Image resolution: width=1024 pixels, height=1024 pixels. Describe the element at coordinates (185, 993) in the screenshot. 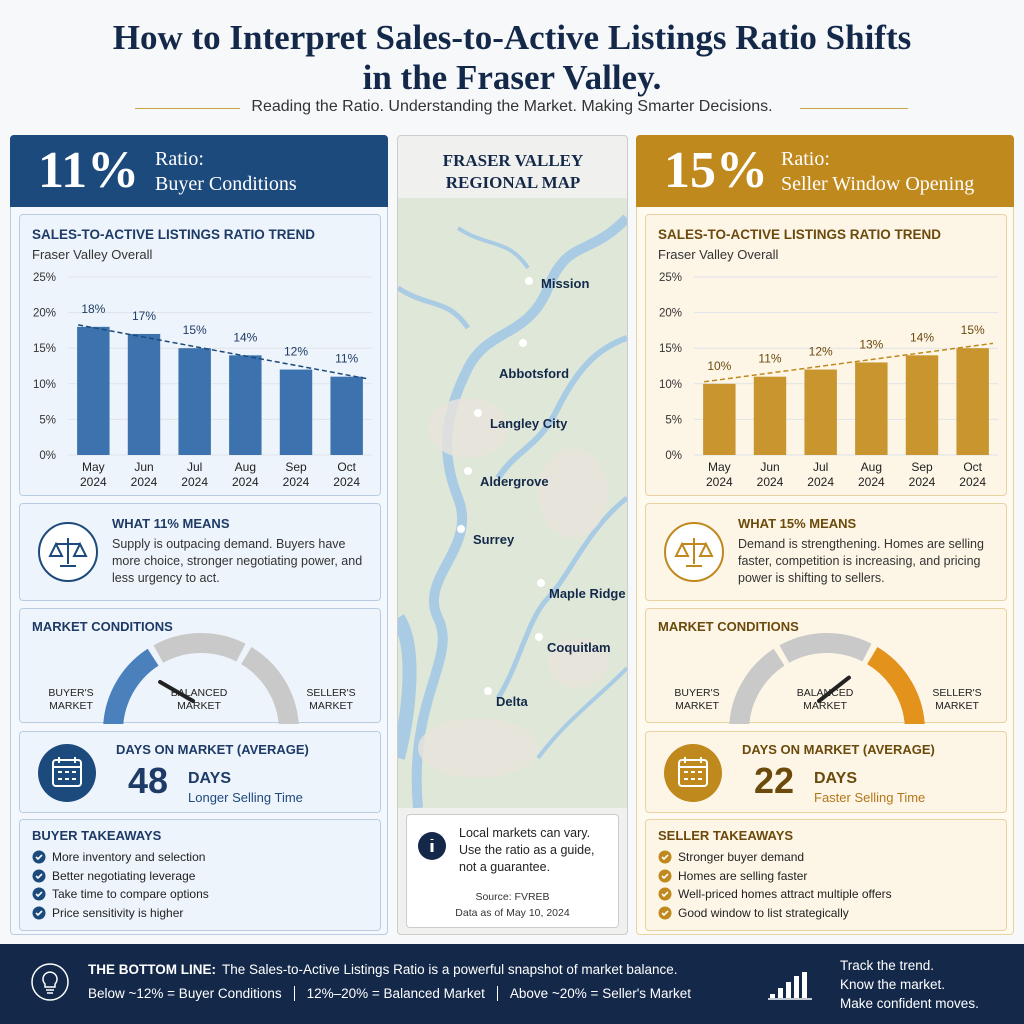

I see `range-item: Below ~12% = Buyer Conditions` at that location.